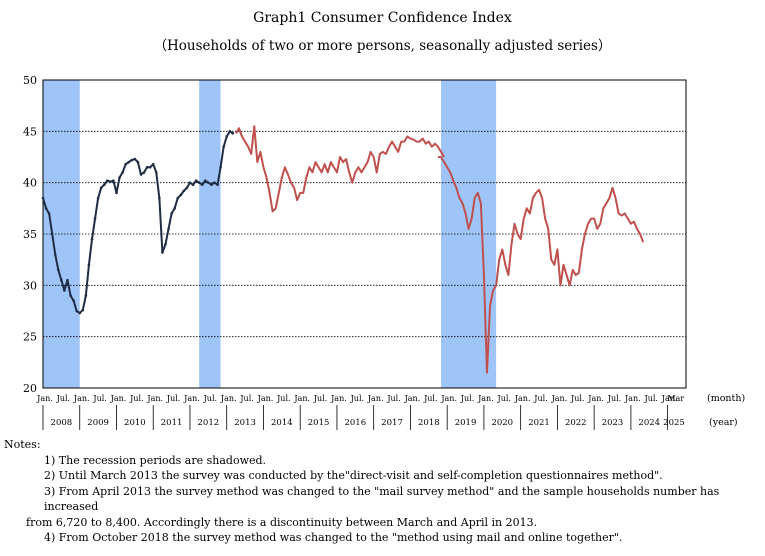  I want to click on chart-title: Graph1 Consumer Confidence Index, so click(382, 18).